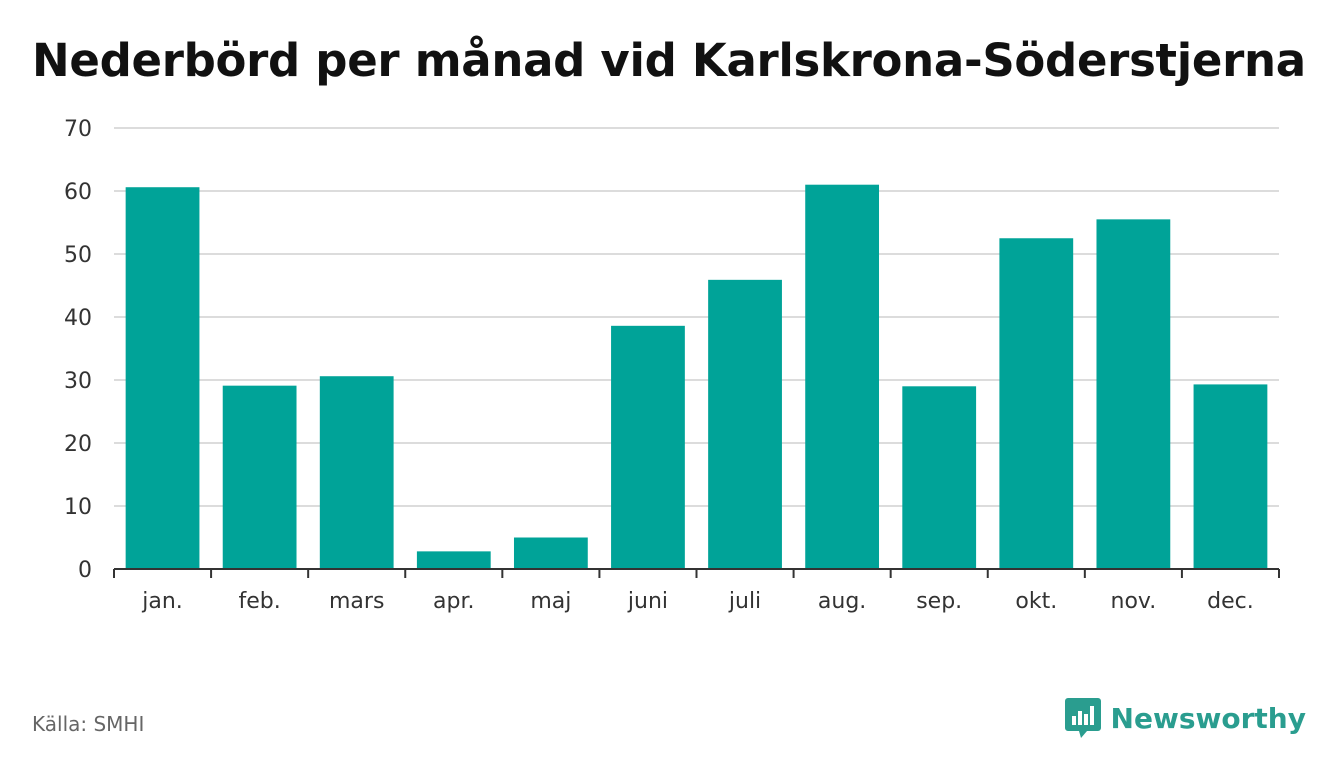  What do you see at coordinates (1133, 394) in the screenshot?
I see `bar-nov` at bounding box center [1133, 394].